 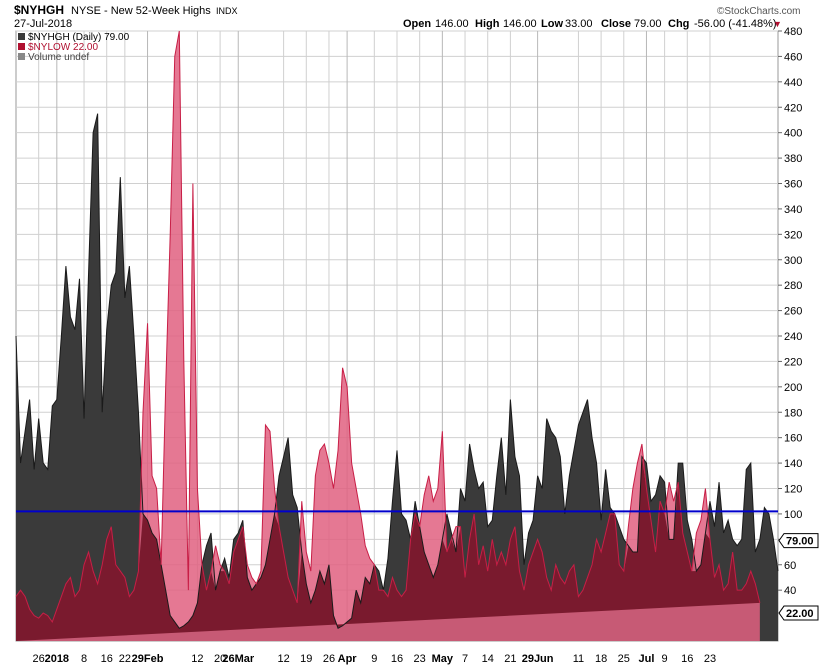 What do you see at coordinates (624, 659) in the screenshot?
I see `x-tick-label: 25` at bounding box center [624, 659].